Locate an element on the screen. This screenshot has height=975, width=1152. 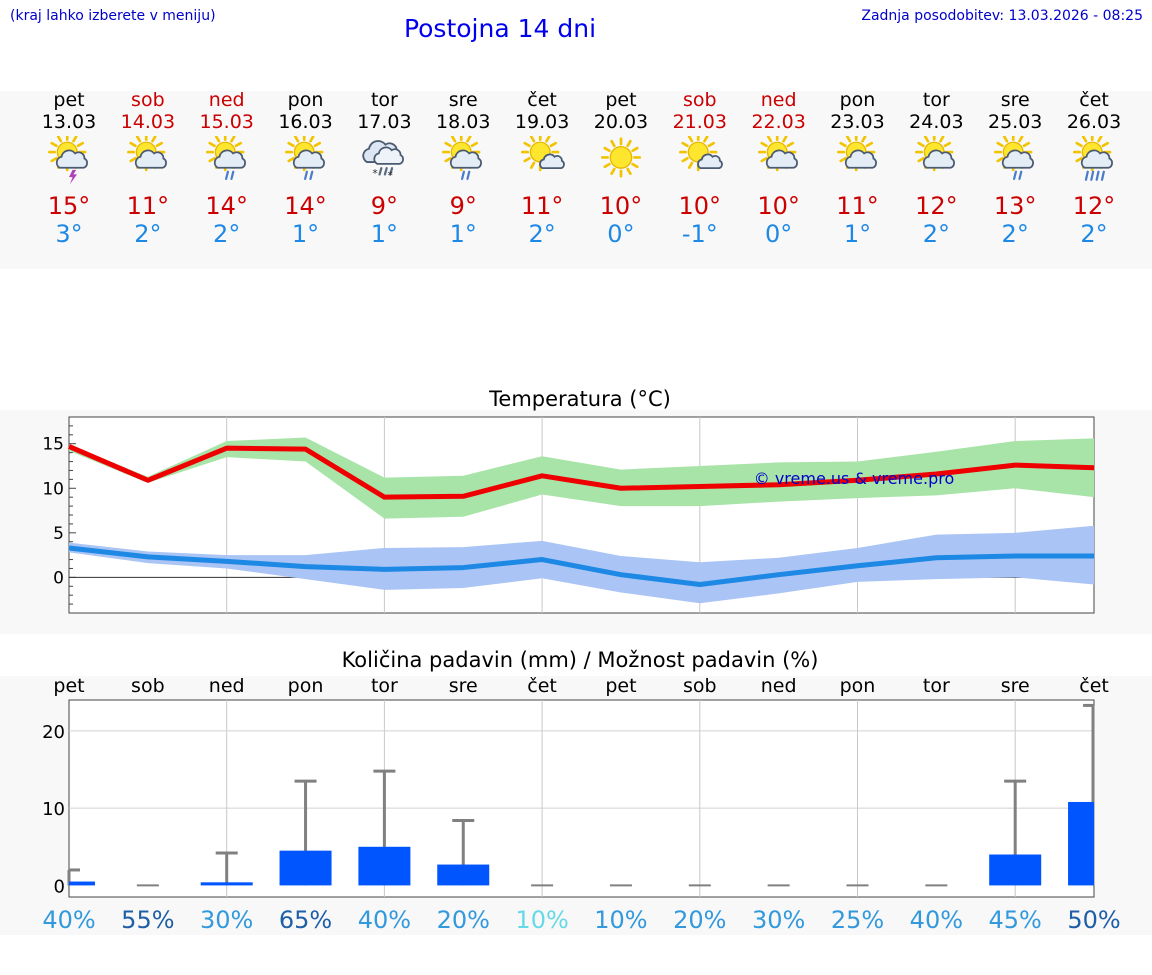
day-date: 23.03 is located at coordinates (857, 122).